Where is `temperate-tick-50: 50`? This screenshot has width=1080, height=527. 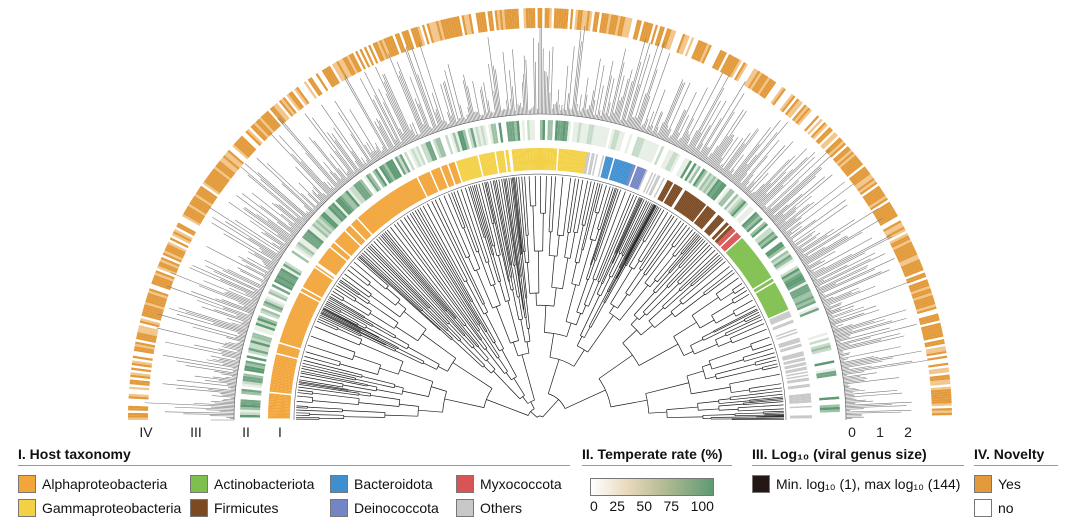
temperate-tick-50: 50 is located at coordinates (644, 506).